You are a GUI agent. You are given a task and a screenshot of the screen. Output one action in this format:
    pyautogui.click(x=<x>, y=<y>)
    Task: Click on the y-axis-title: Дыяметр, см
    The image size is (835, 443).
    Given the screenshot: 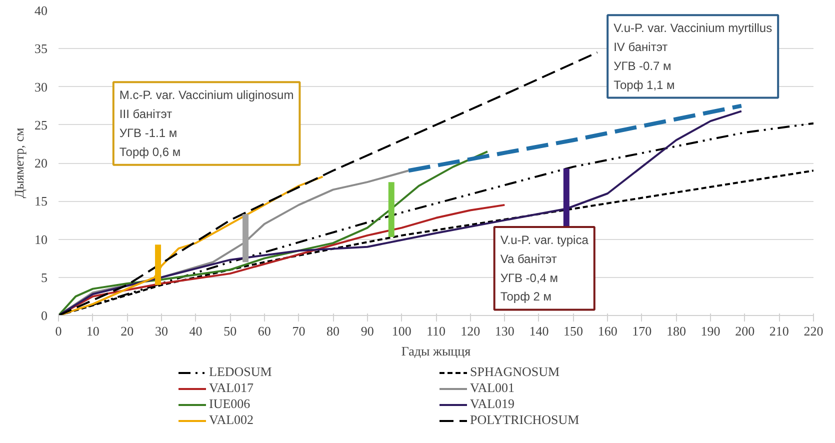 What is the action you would take?
    pyautogui.click(x=19, y=163)
    